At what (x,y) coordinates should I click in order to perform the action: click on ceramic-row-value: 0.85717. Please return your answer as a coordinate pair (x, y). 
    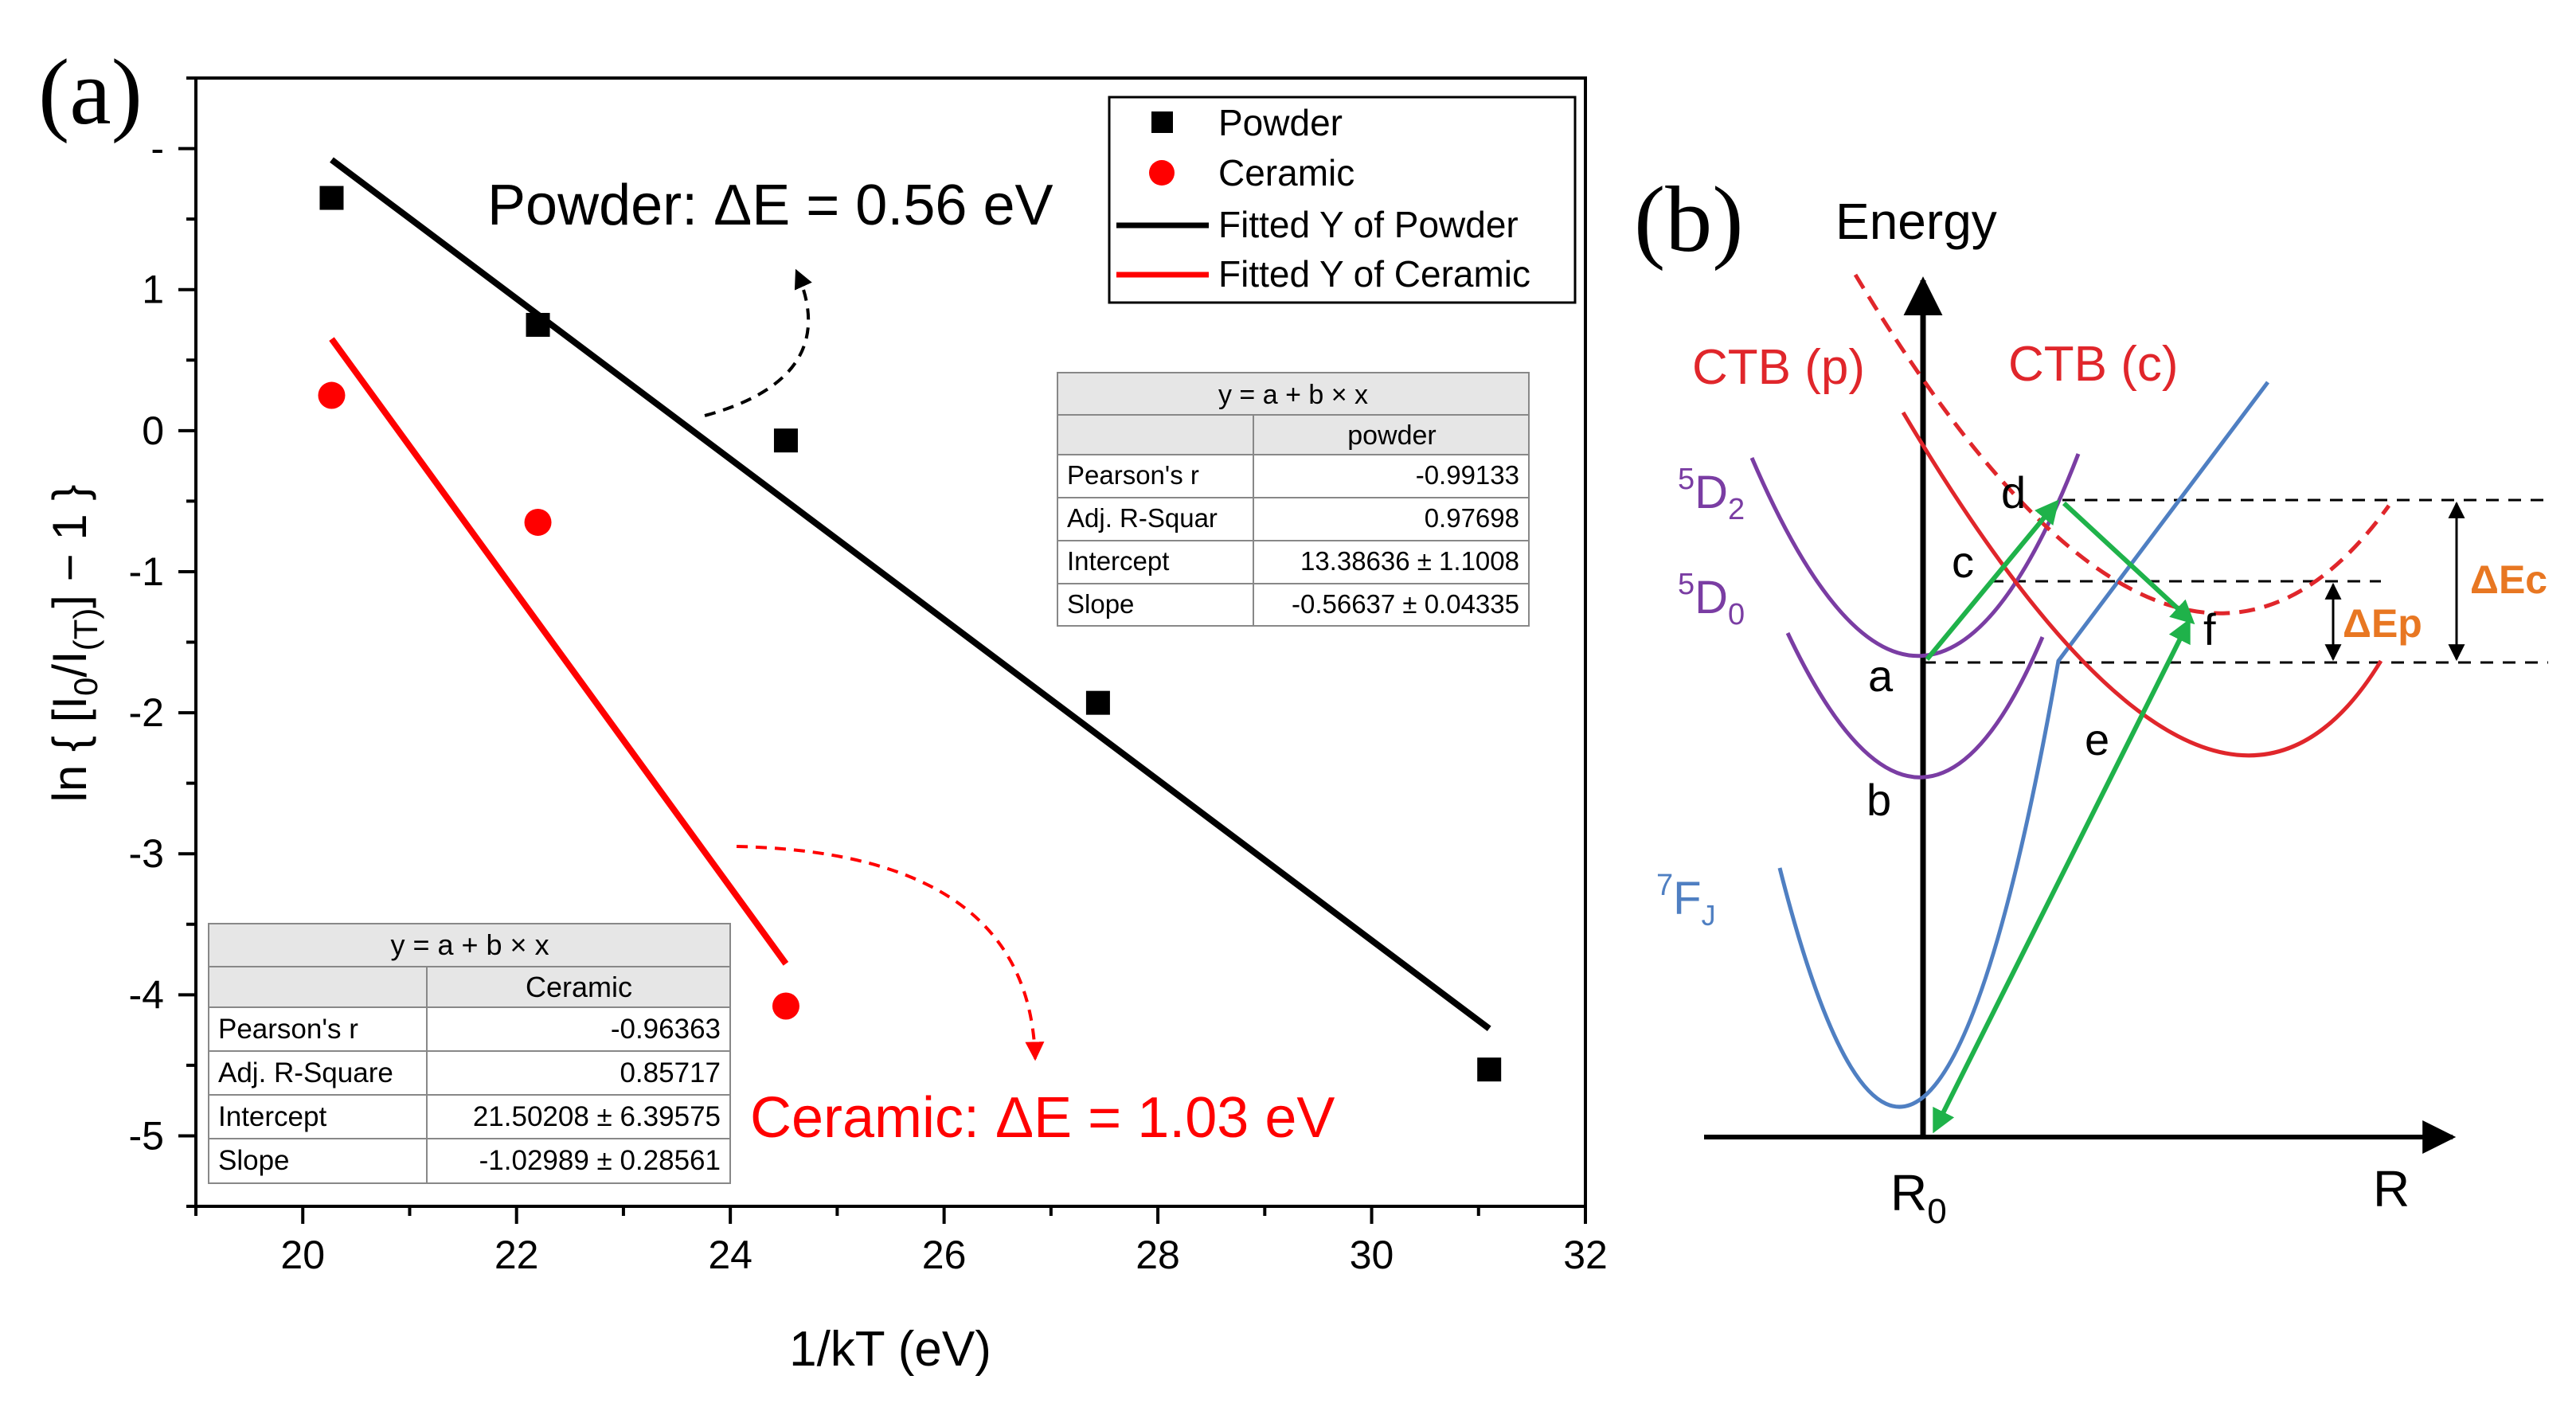
    Looking at the image, I should click on (670, 1072).